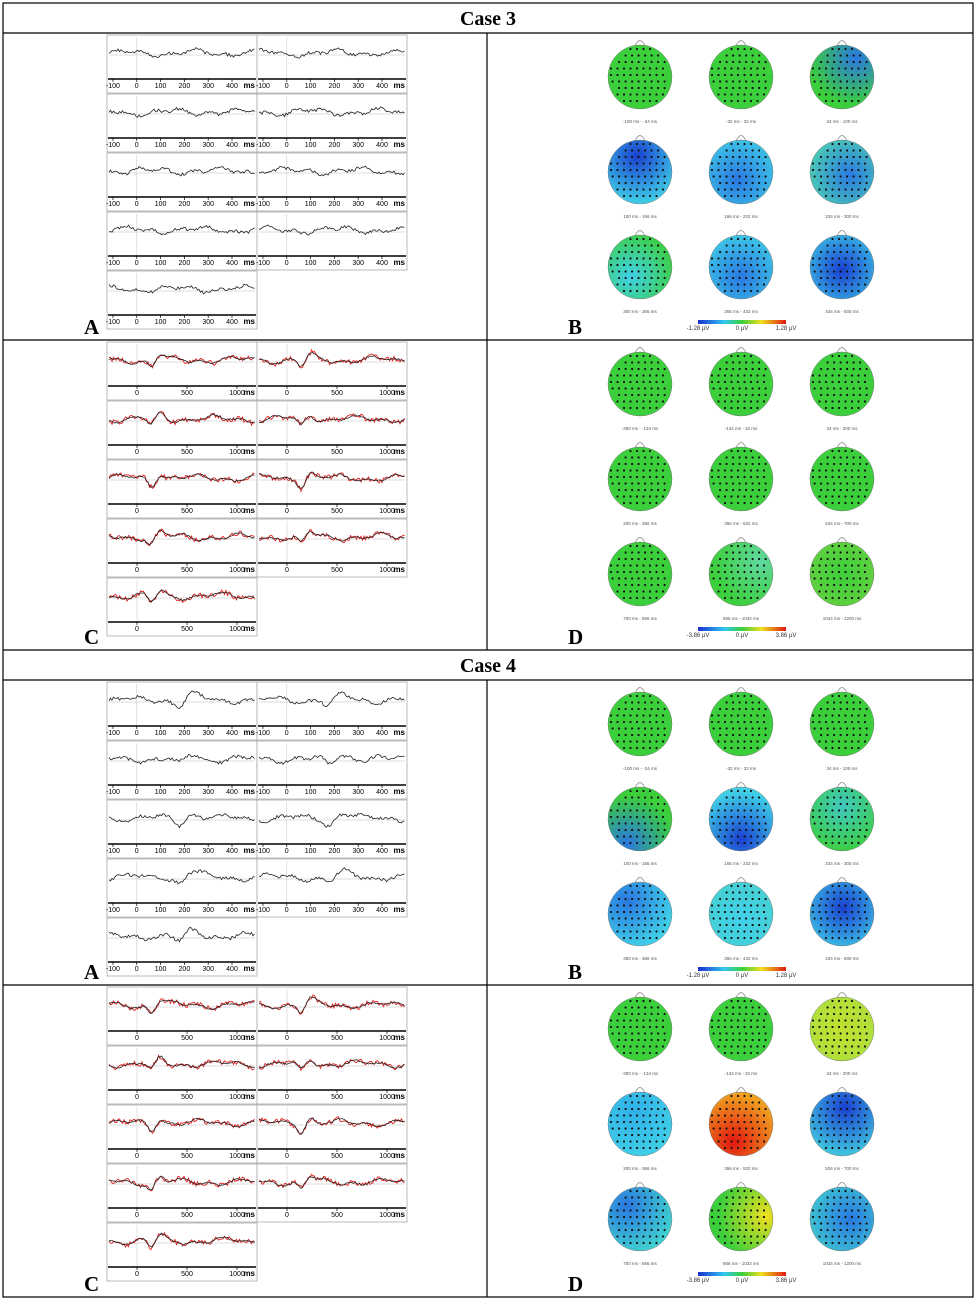 The image size is (976, 1300). What do you see at coordinates (382, 792) in the screenshot?
I see `x-tick-label: 400` at bounding box center [382, 792].